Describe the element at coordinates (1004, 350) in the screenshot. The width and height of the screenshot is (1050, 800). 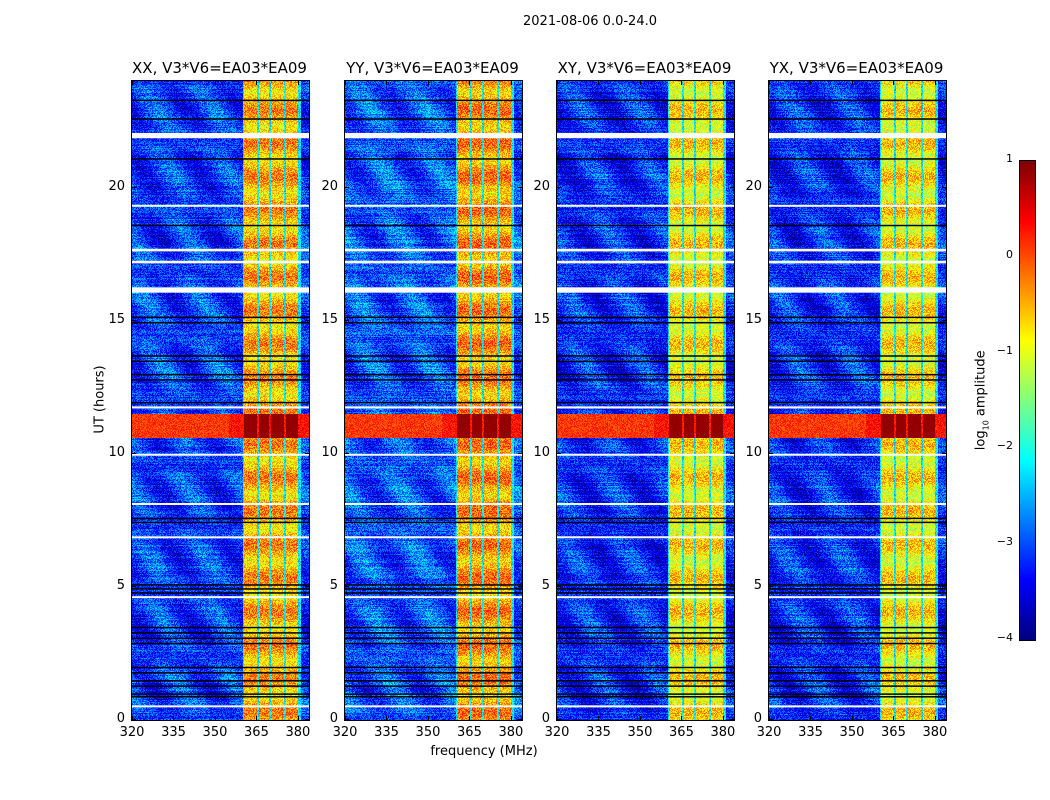
I see `colorbar-tick-label: −1` at that location.